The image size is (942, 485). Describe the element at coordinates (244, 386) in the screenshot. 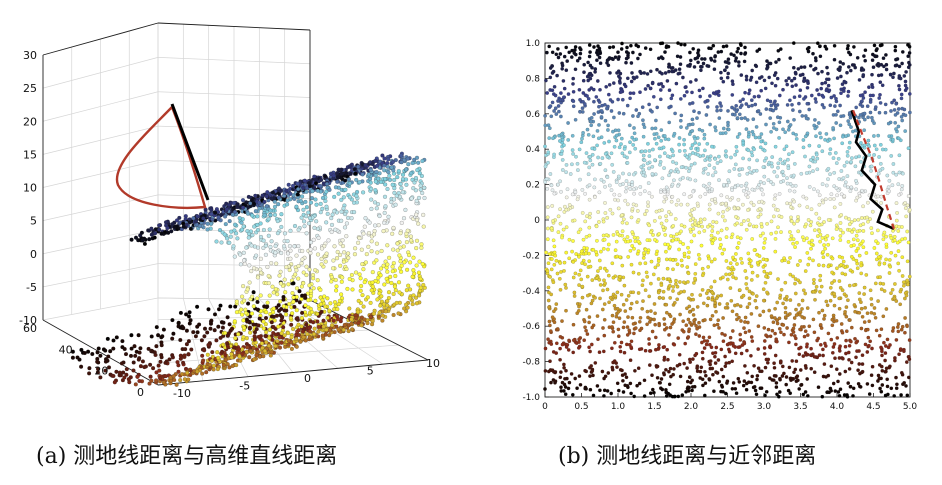

I see `x-tick-label: -5` at that location.